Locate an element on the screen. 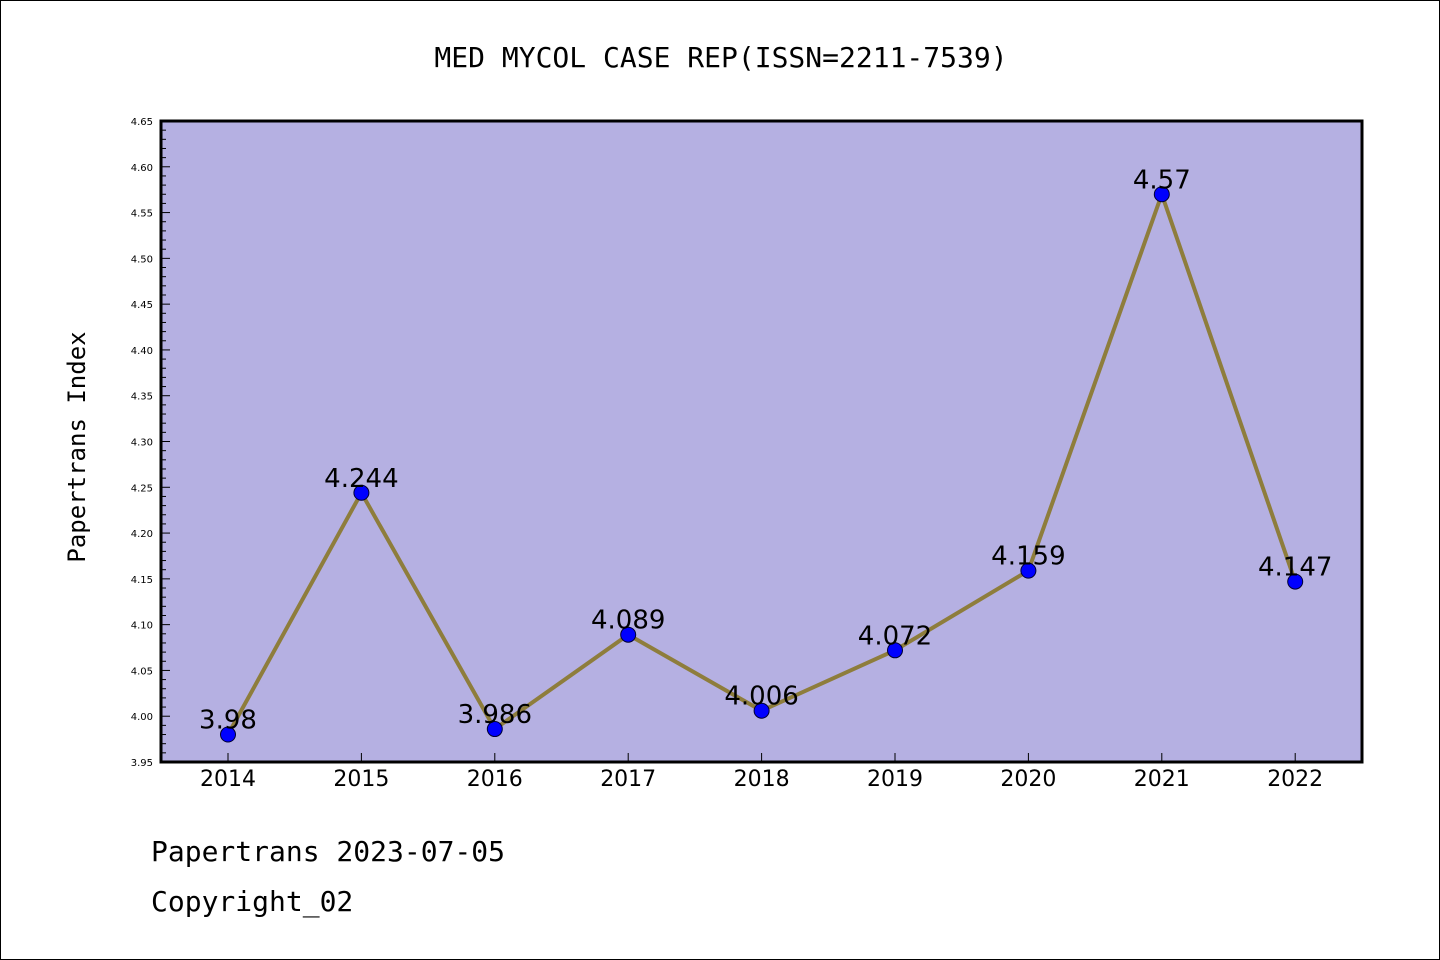 The image size is (1440, 960). x-tick-label: 2019 is located at coordinates (895, 779).